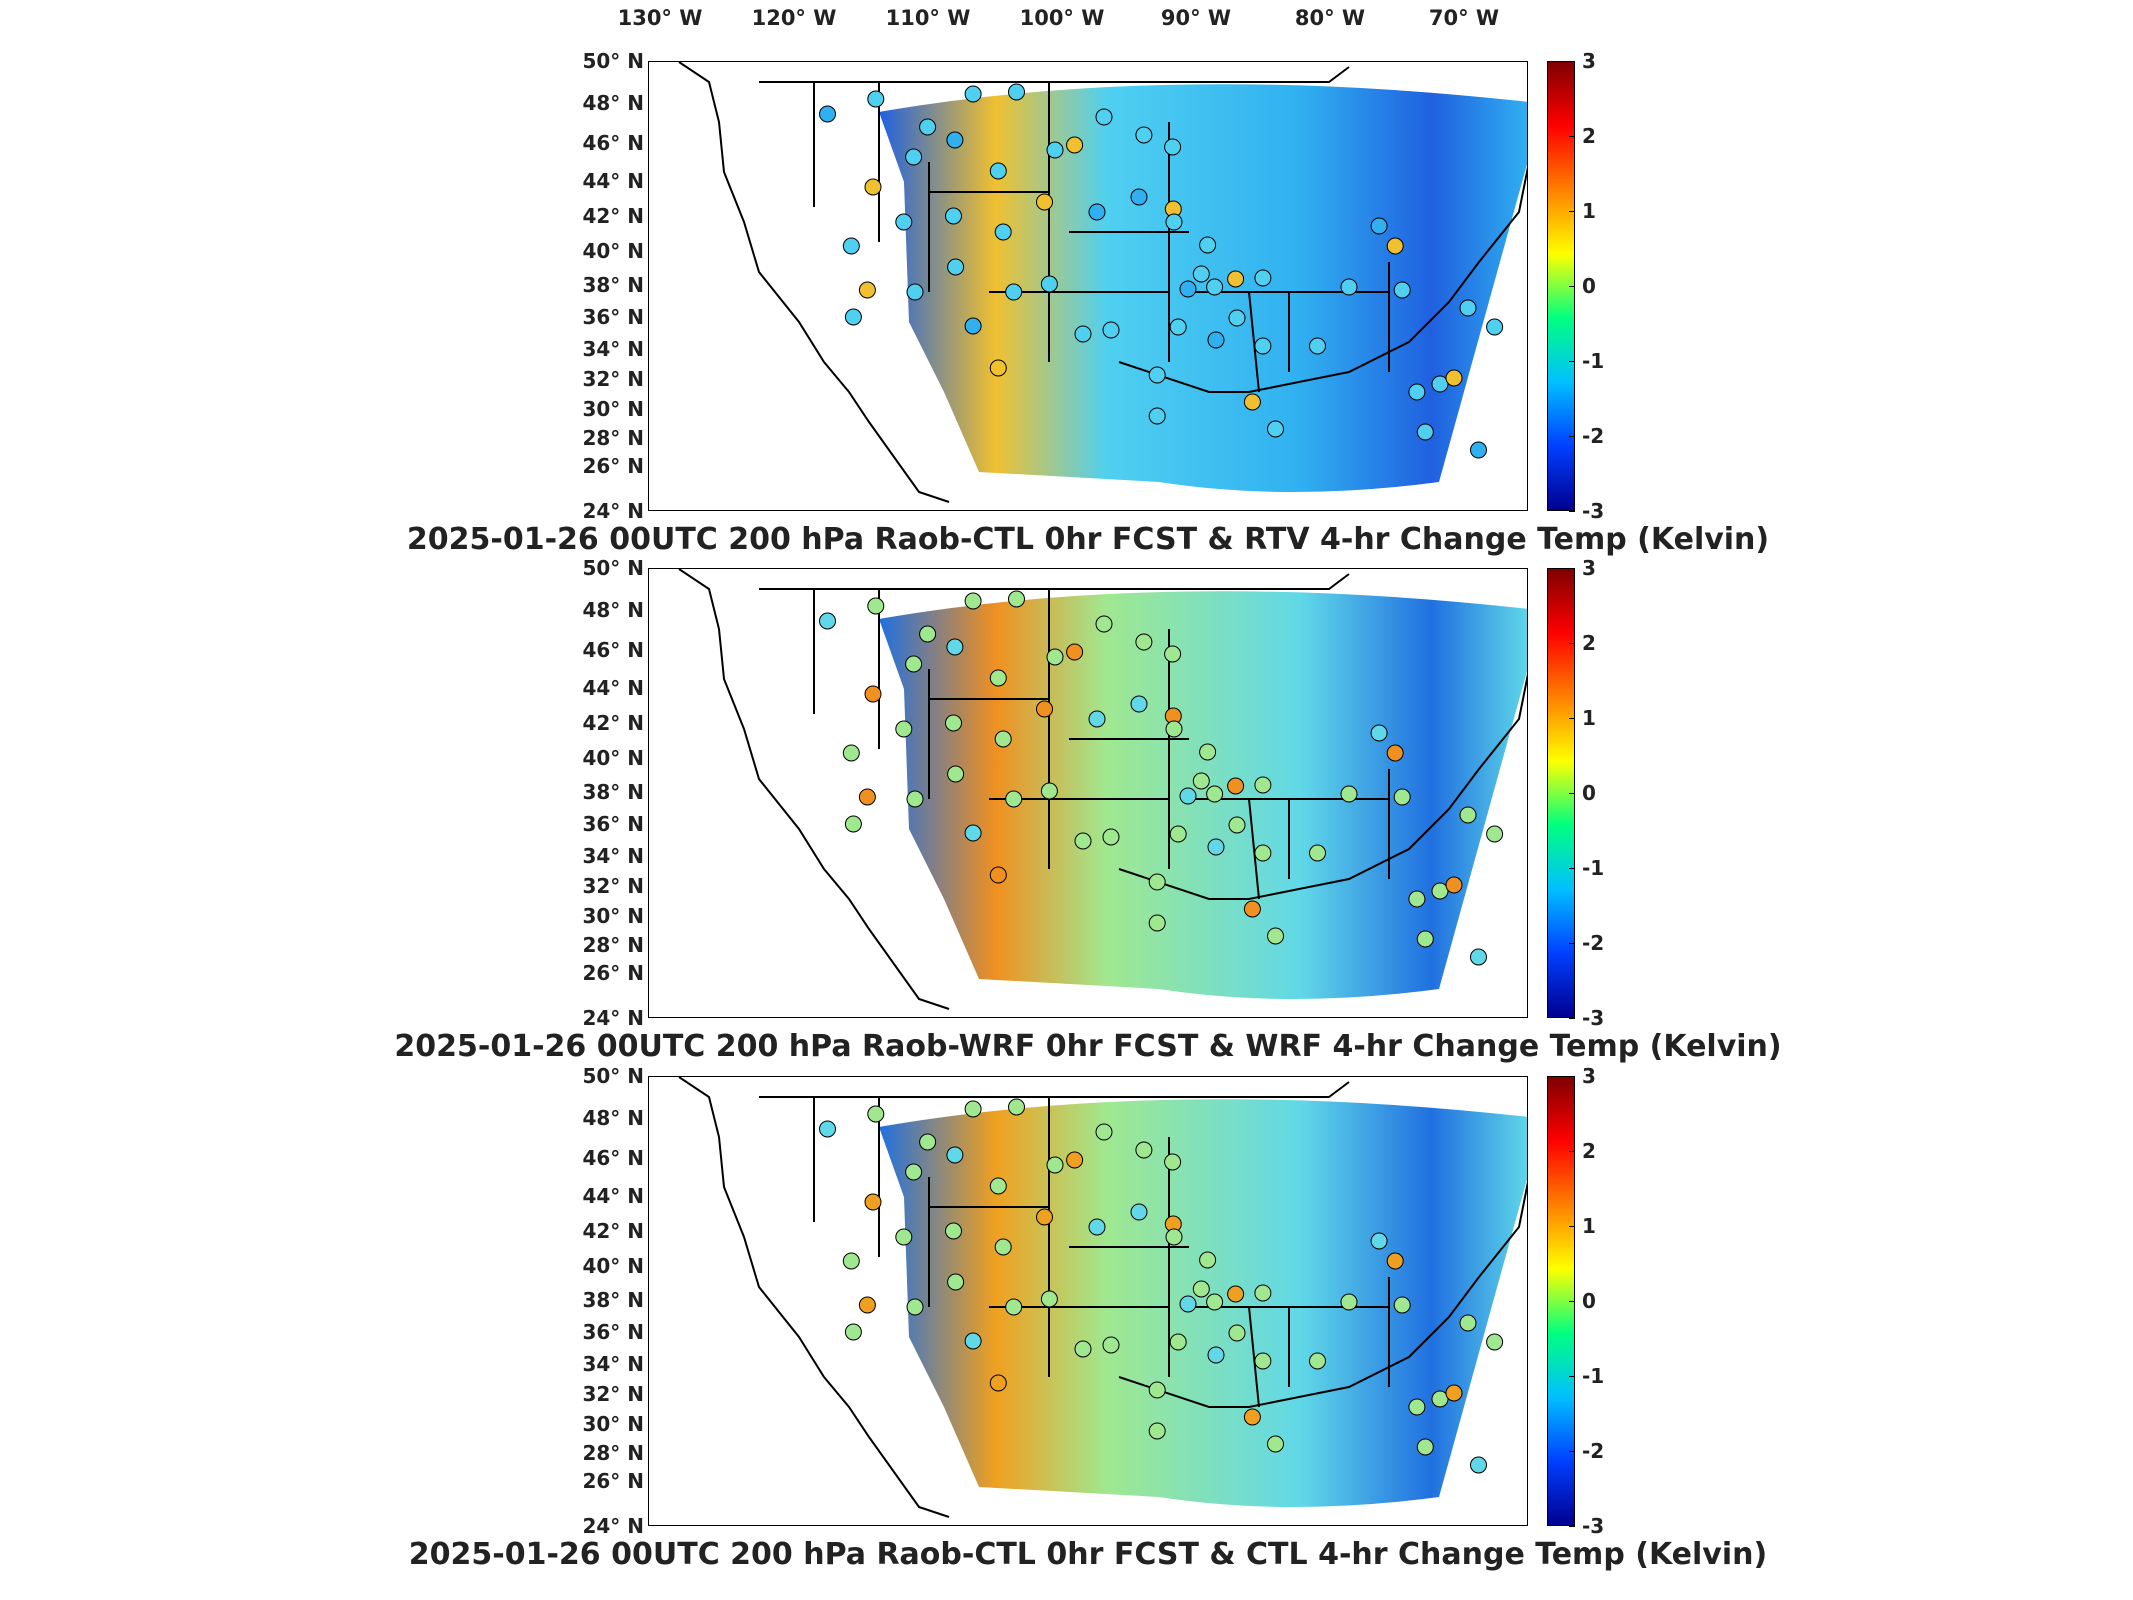  I want to click on lon-label: 90° W, so click(1196, 18).